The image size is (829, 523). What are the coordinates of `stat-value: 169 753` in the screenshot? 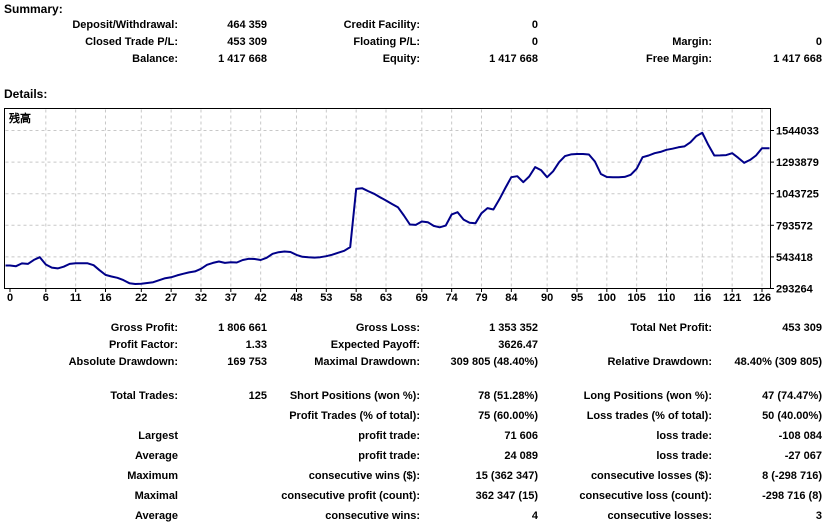 It's located at (247, 362).